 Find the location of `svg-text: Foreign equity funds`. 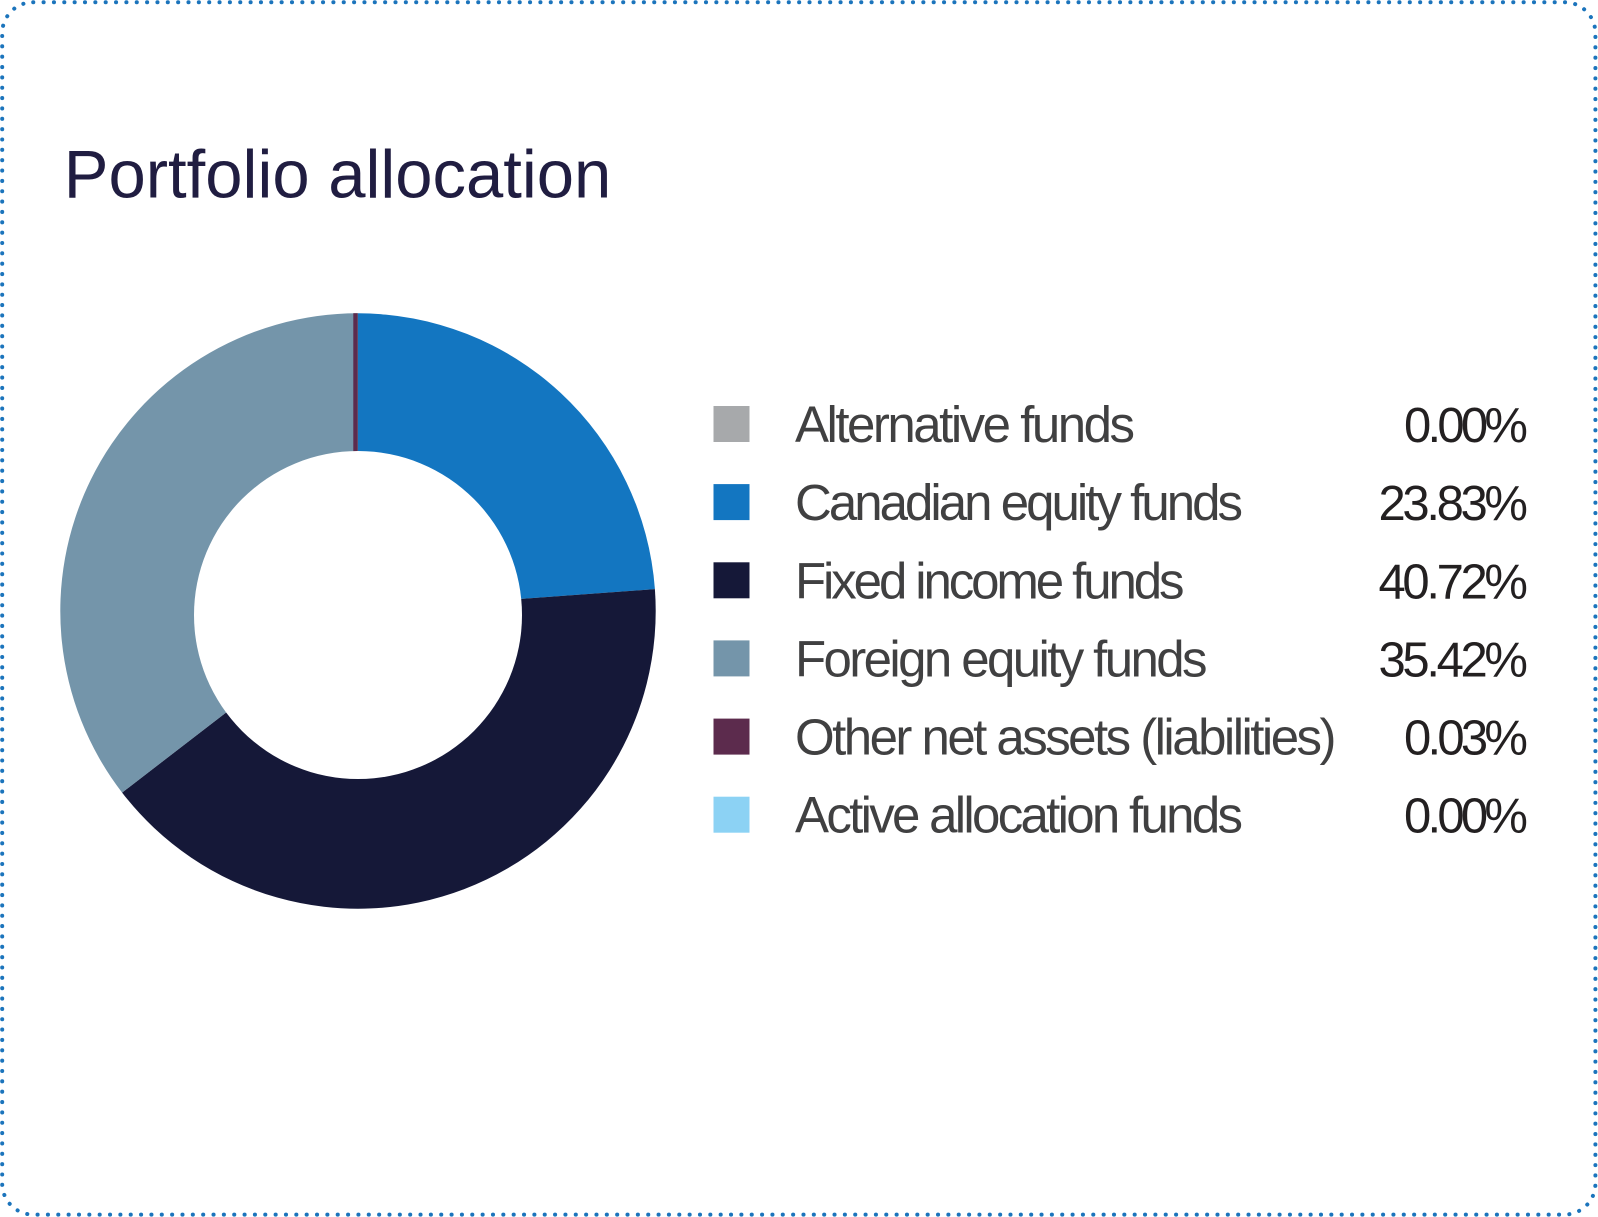

svg-text: Foreign equity funds is located at coordinates (1001, 658).